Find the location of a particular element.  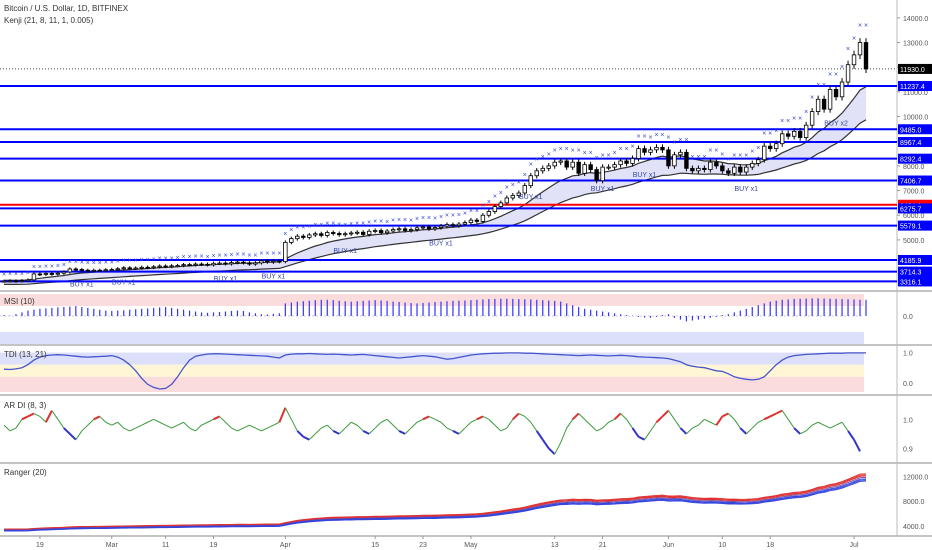

tdi-tick-label: 1.0 is located at coordinates (908, 354).